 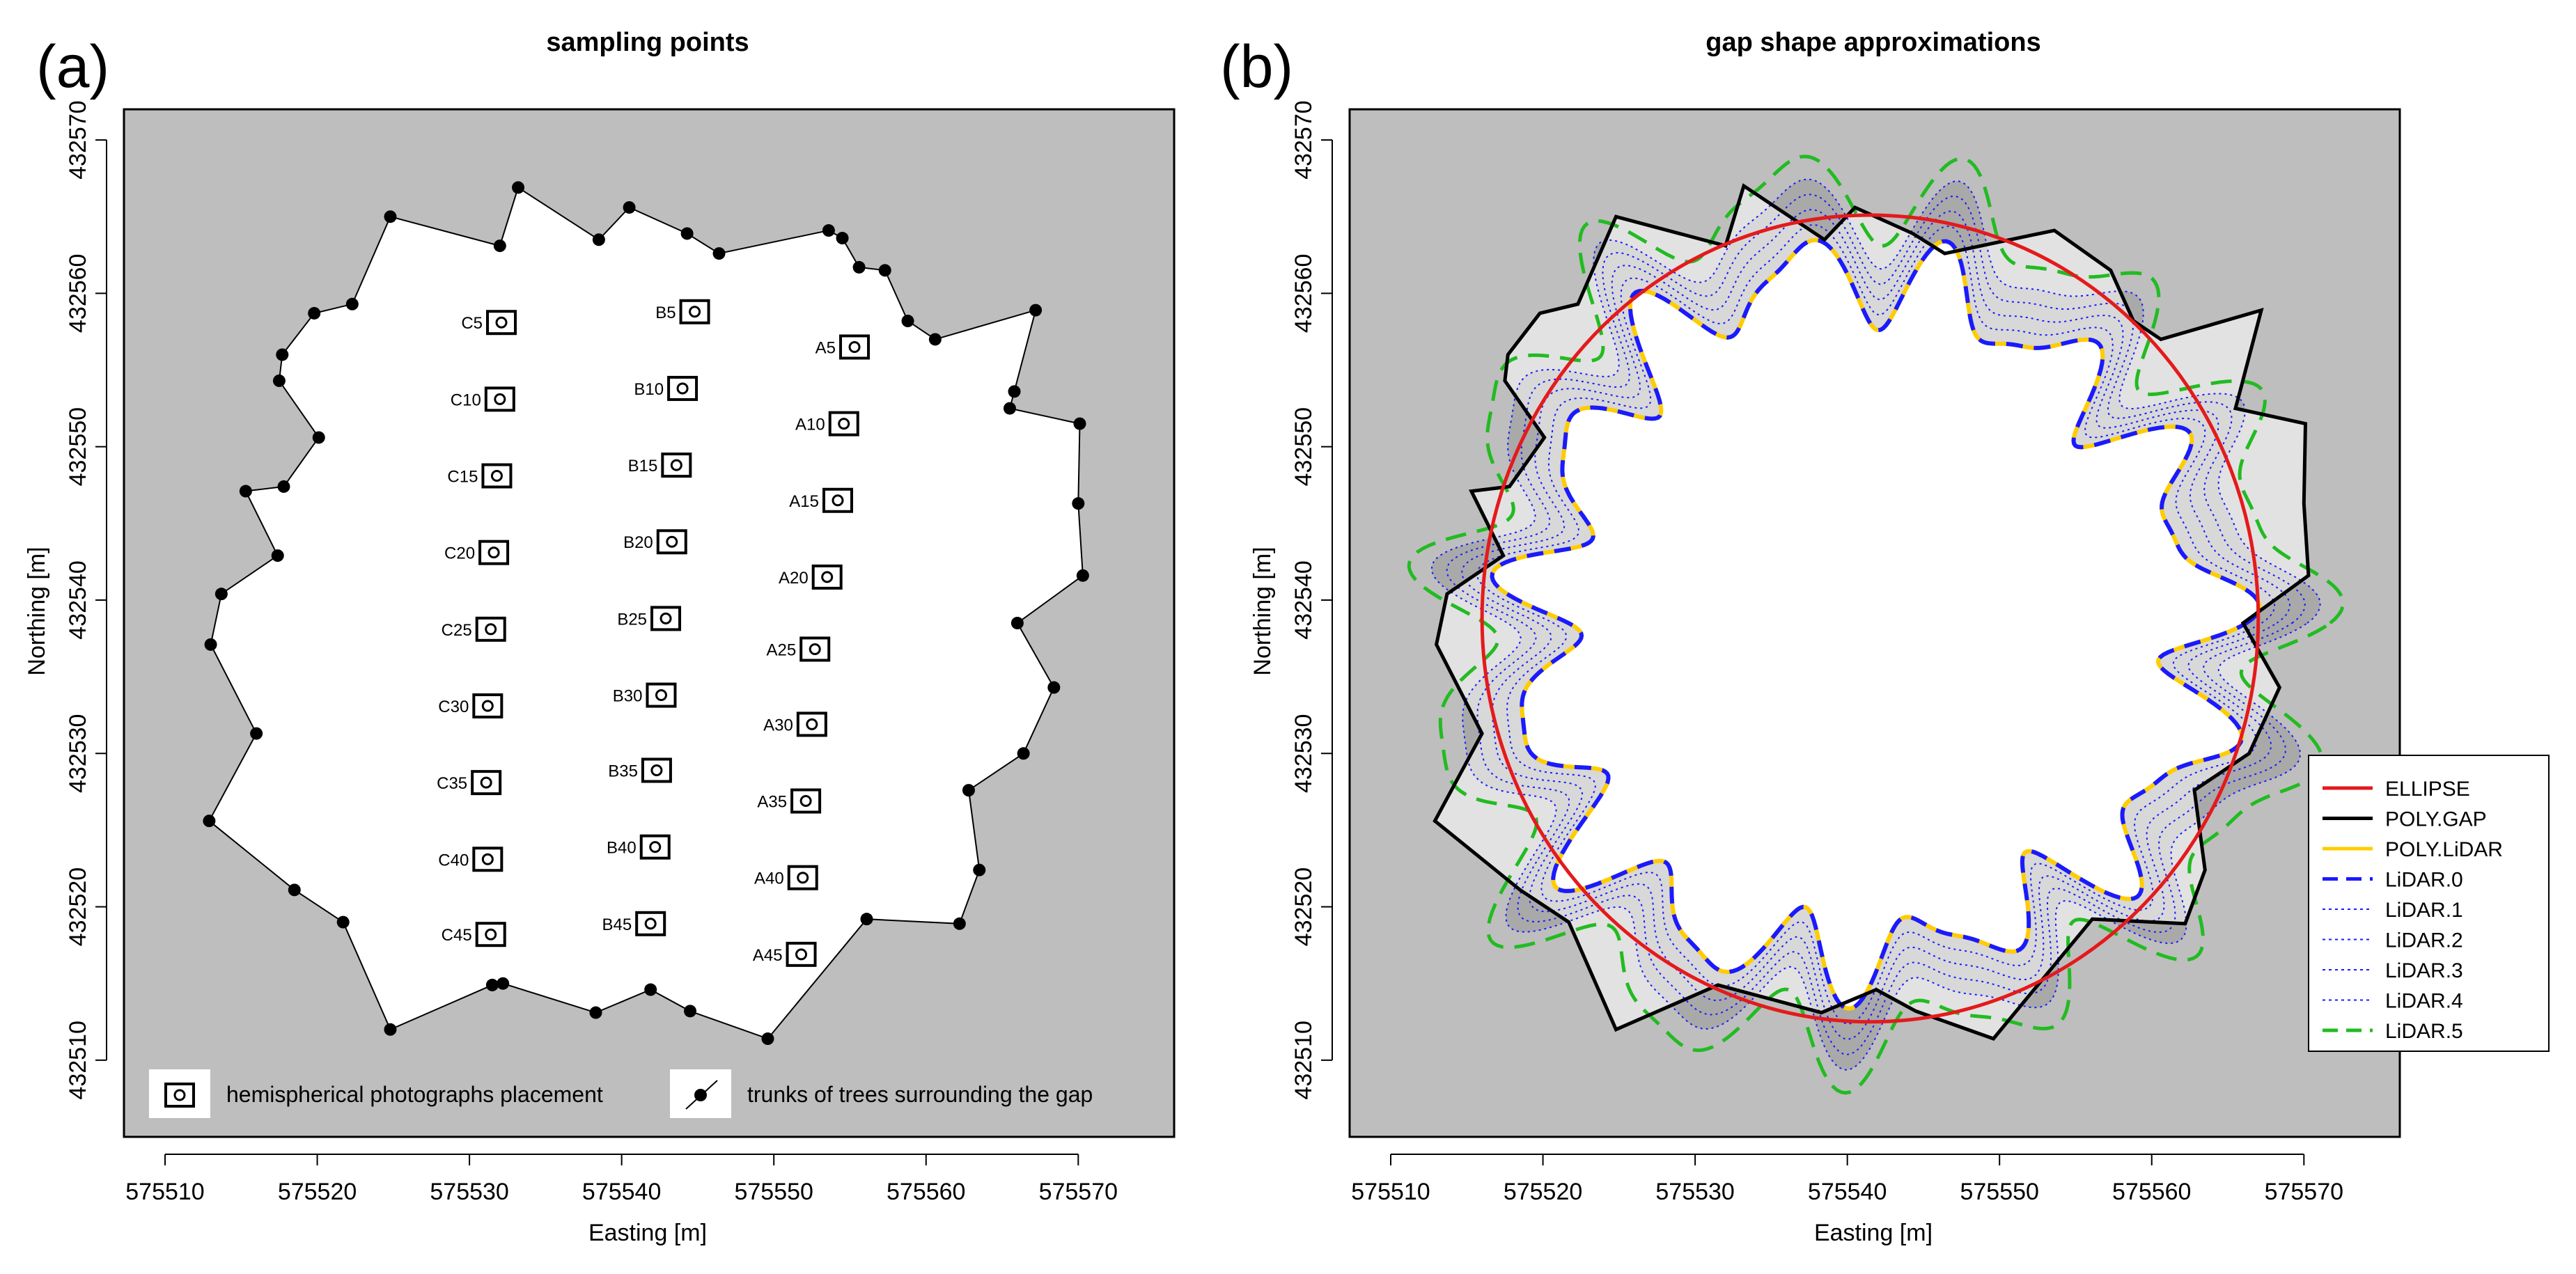 What do you see at coordinates (497, 476) in the screenshot?
I see `photo-point-C15-circle` at bounding box center [497, 476].